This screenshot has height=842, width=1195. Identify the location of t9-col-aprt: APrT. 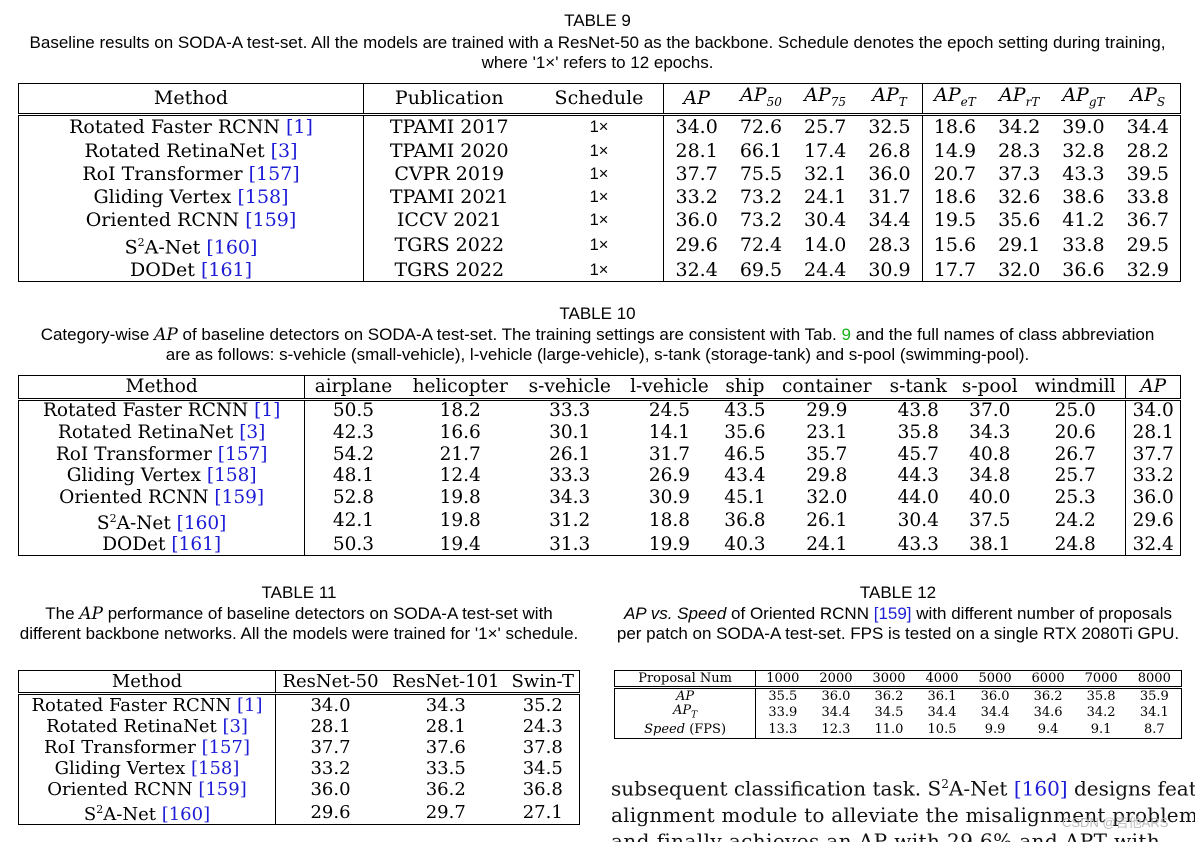
(1019, 96).